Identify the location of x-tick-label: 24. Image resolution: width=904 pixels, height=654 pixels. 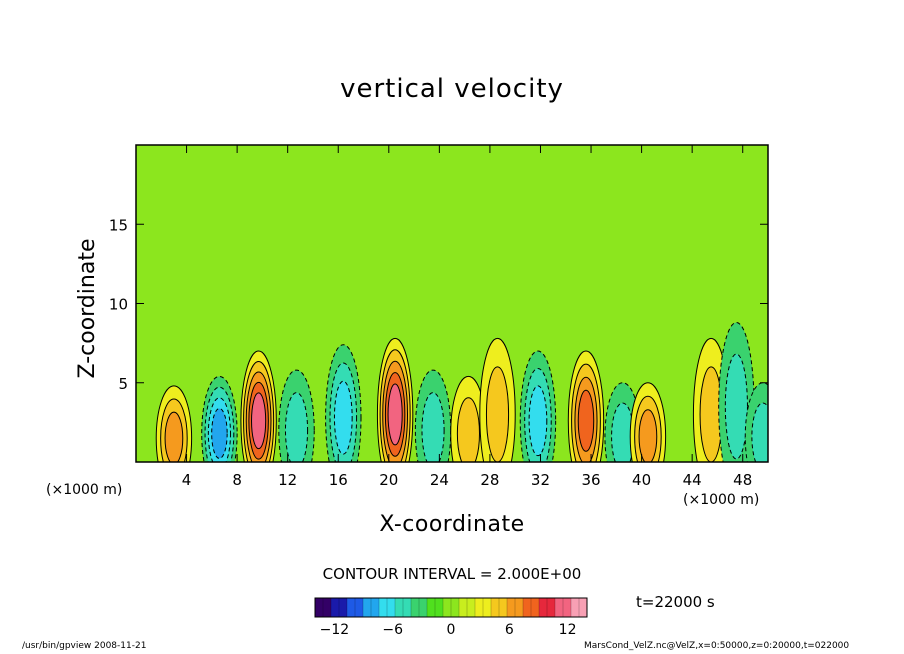
(439, 480).